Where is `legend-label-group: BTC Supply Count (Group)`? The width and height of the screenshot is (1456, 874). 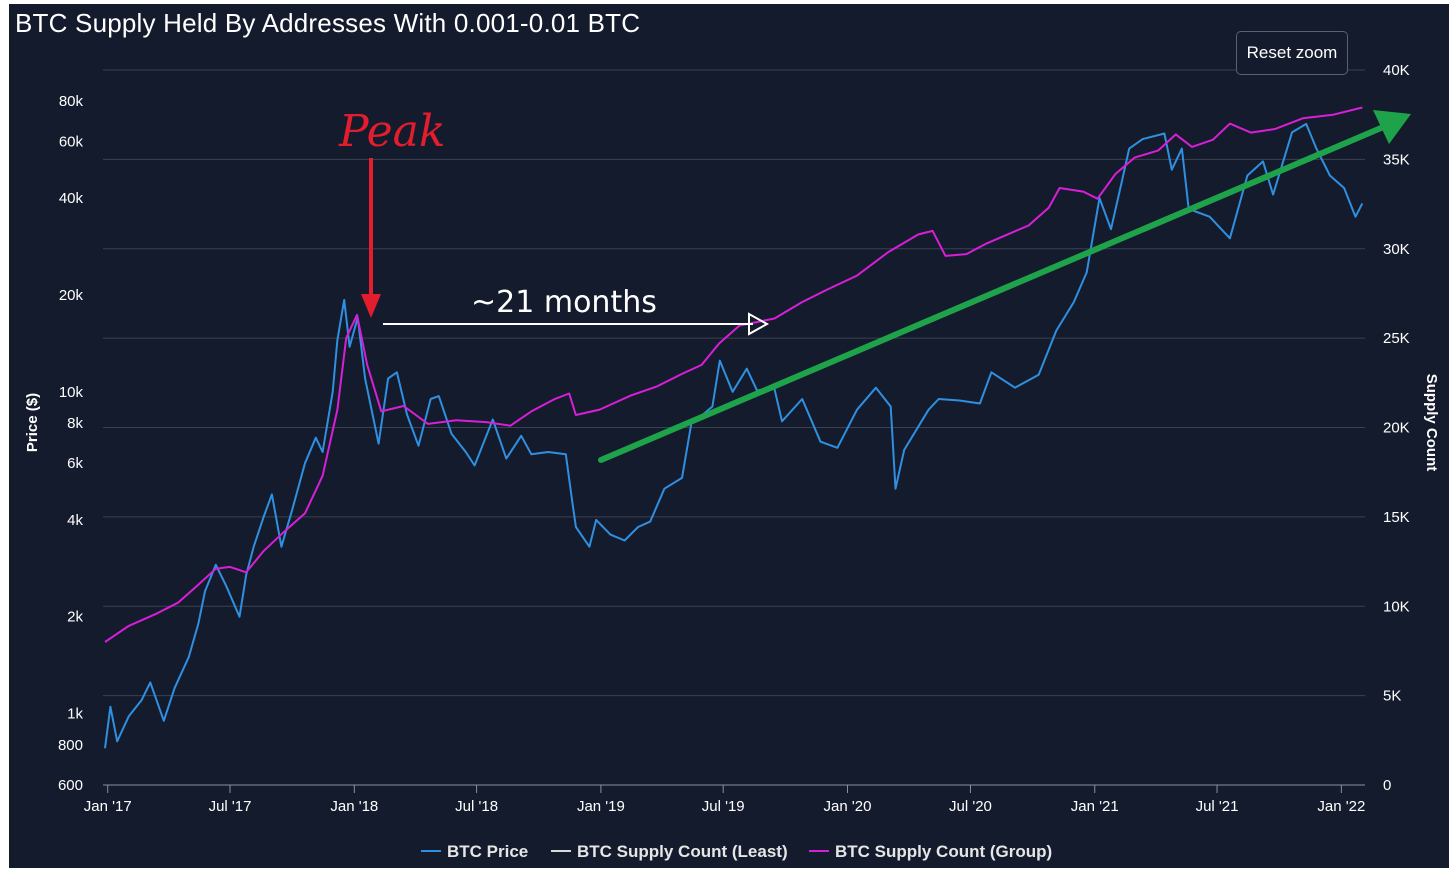
legend-label-group: BTC Supply Count (Group) is located at coordinates (943, 851).